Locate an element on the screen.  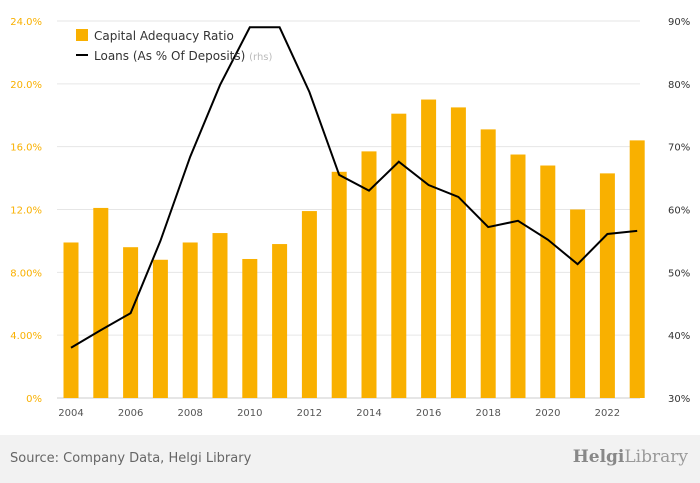
bar-2006 is located at coordinates (131, 322).